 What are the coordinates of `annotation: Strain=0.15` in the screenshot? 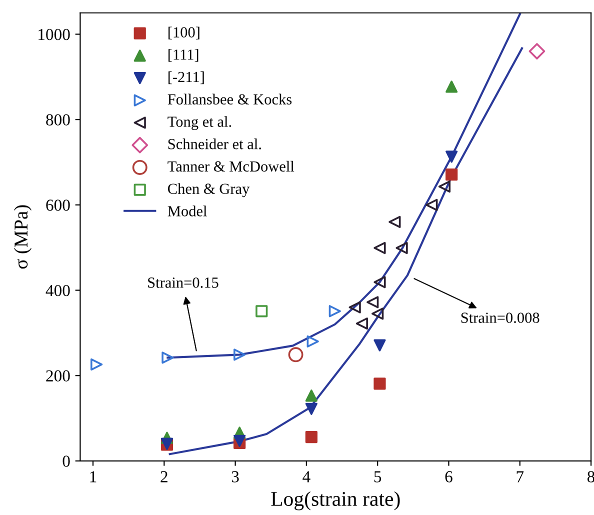 It's located at (183, 282).